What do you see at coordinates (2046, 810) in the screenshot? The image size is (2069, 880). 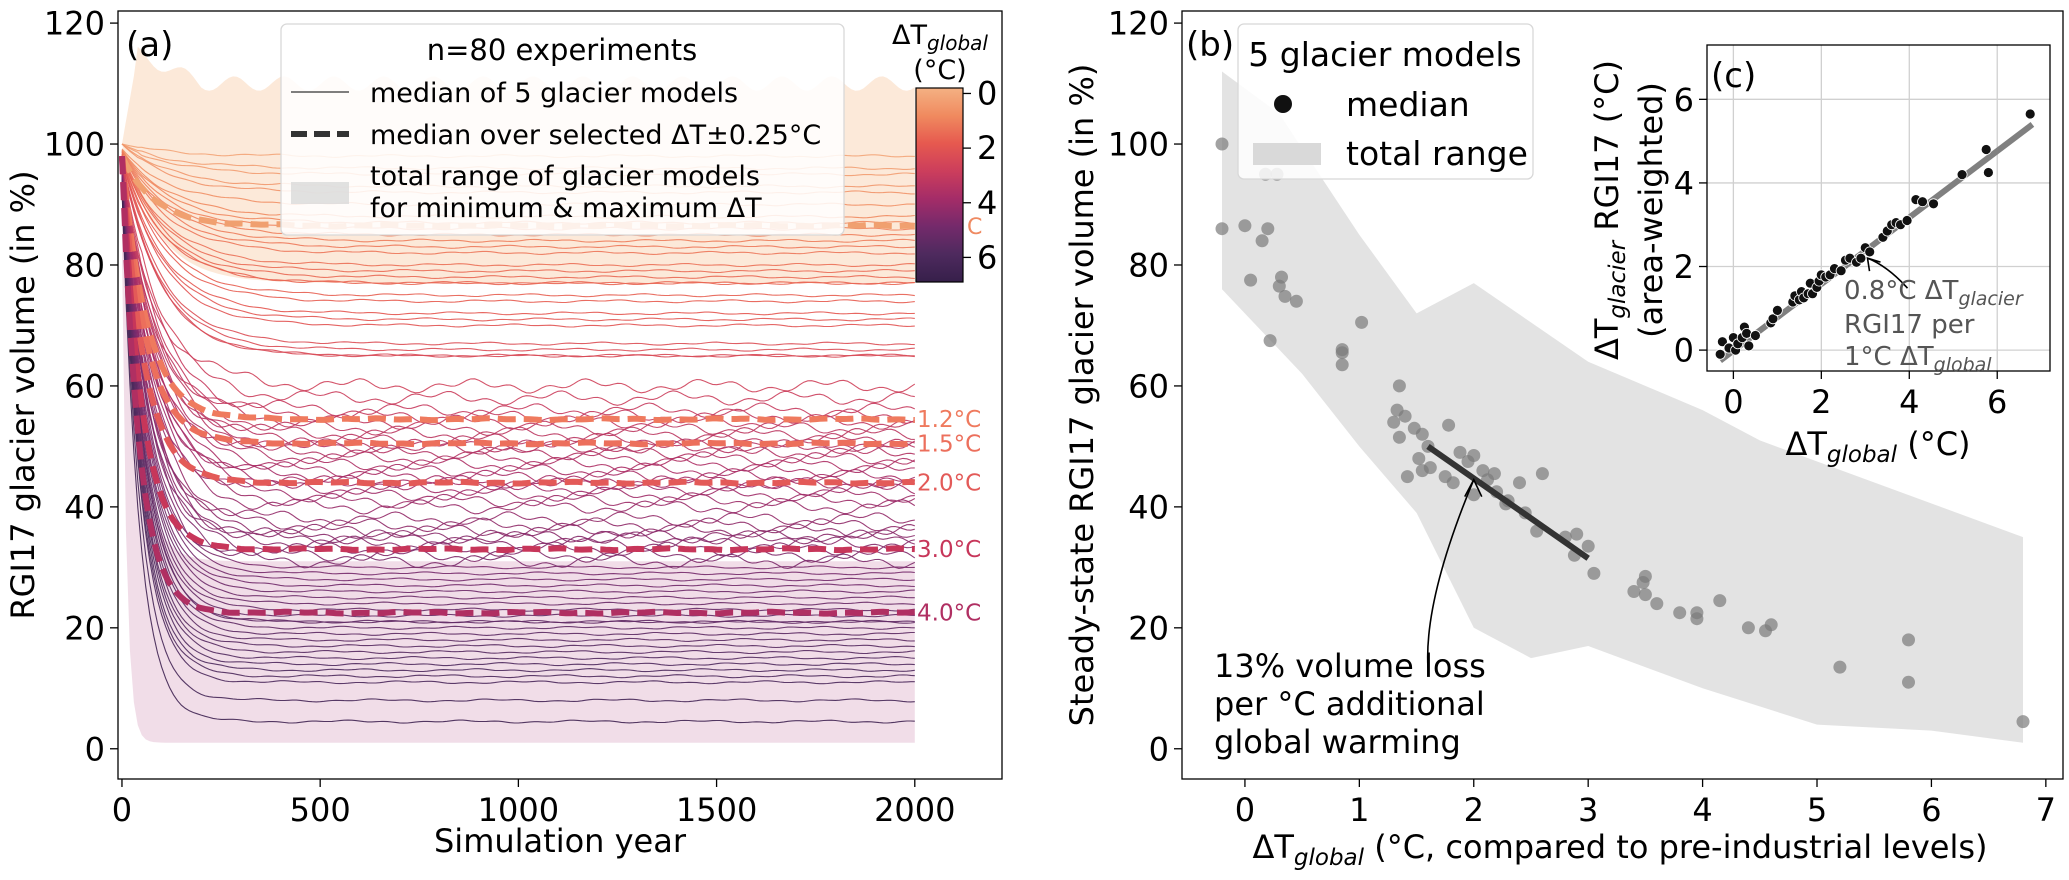 I see `x-tick-label: 7` at bounding box center [2046, 810].